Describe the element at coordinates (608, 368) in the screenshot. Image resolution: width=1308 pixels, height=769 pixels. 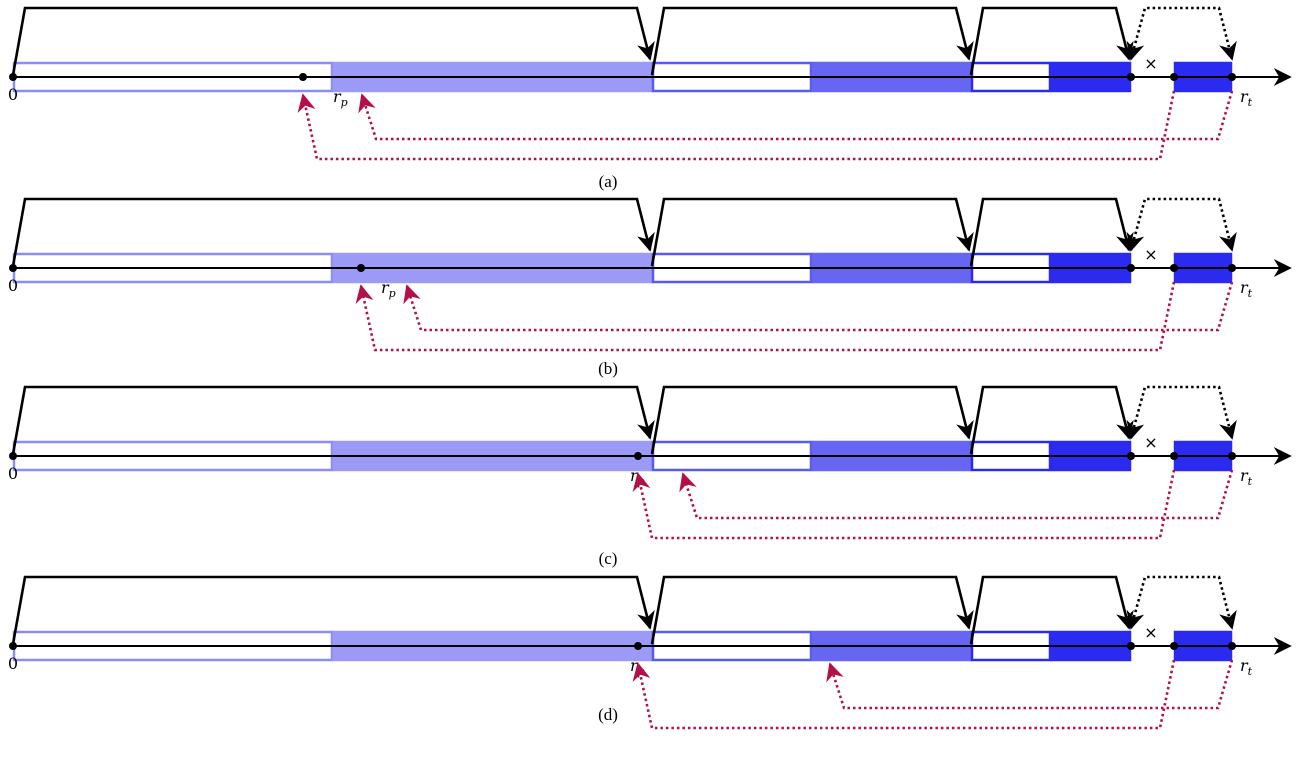
I see `panel-caption: (b)` at that location.